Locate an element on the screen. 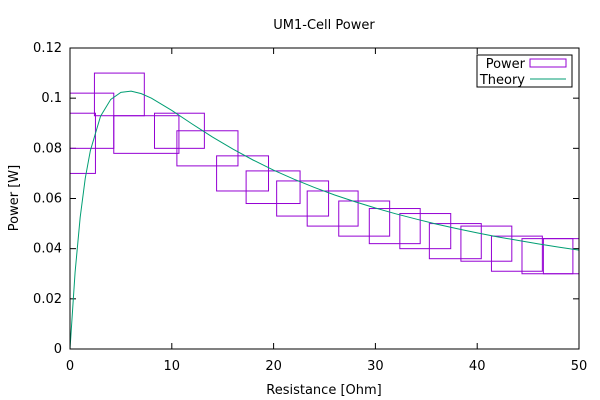 Image resolution: width=600 pixels, height=400 pixels. legend-label-theory: Theory is located at coordinates (502, 80).